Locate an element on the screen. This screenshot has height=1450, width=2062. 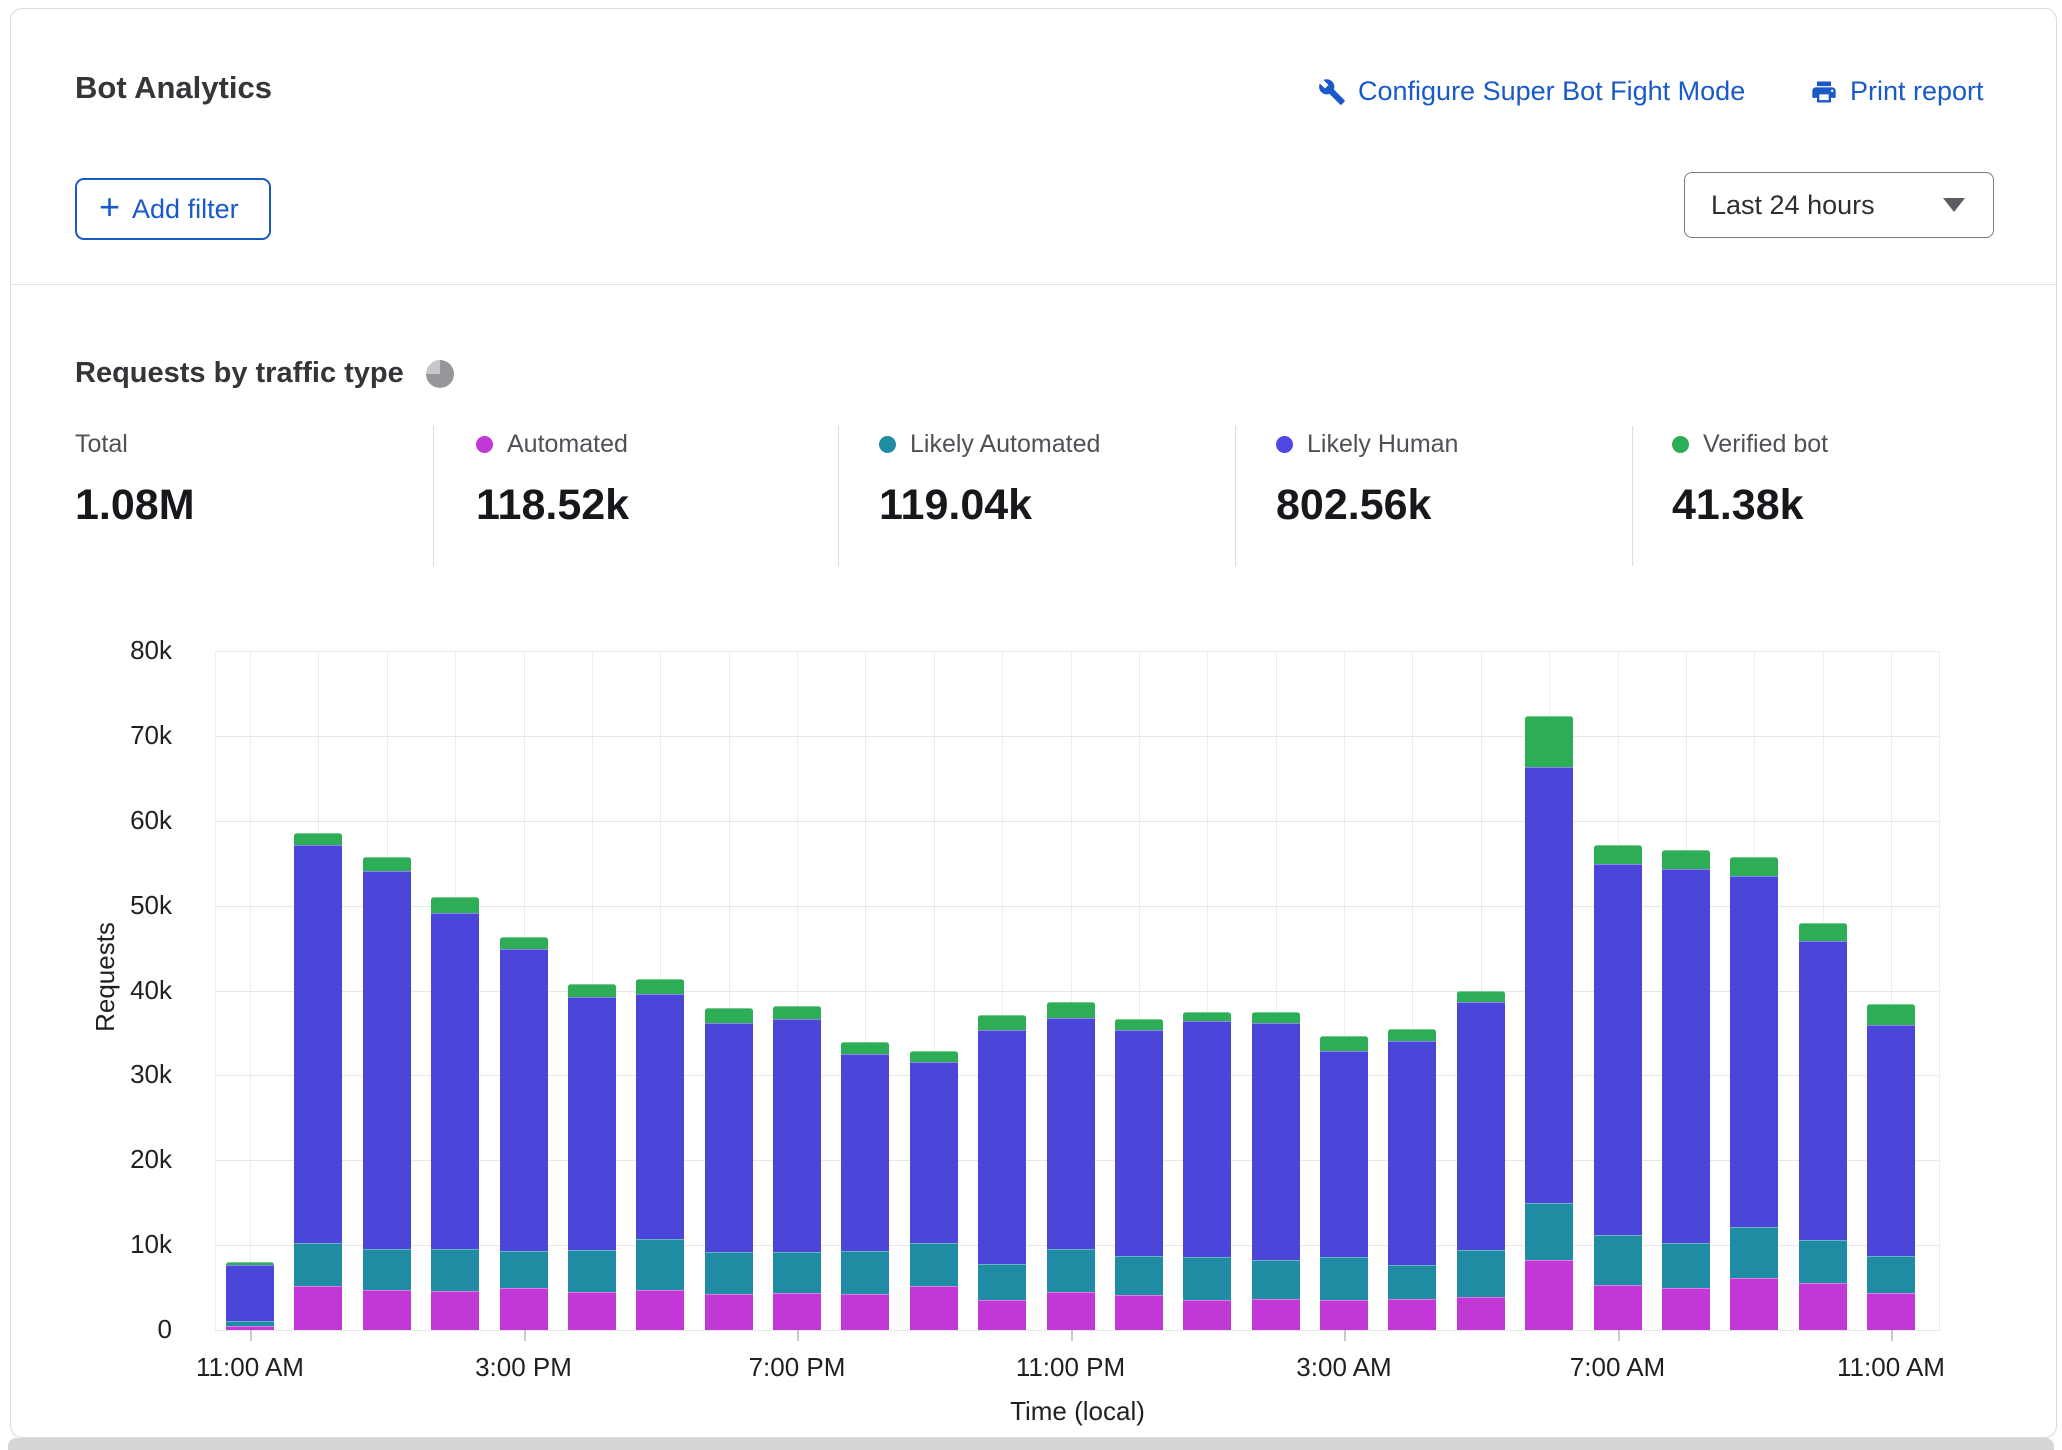
stat-value: 118.52k is located at coordinates (553, 505).